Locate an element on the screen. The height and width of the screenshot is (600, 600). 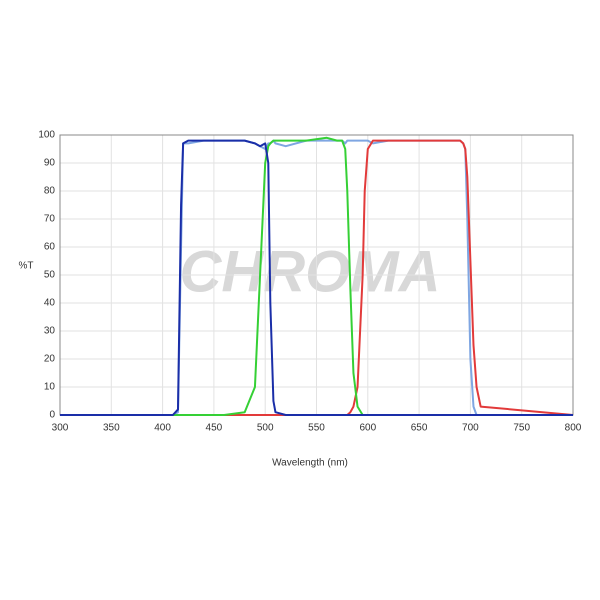
x-tick-label: 800 is located at coordinates (573, 428).